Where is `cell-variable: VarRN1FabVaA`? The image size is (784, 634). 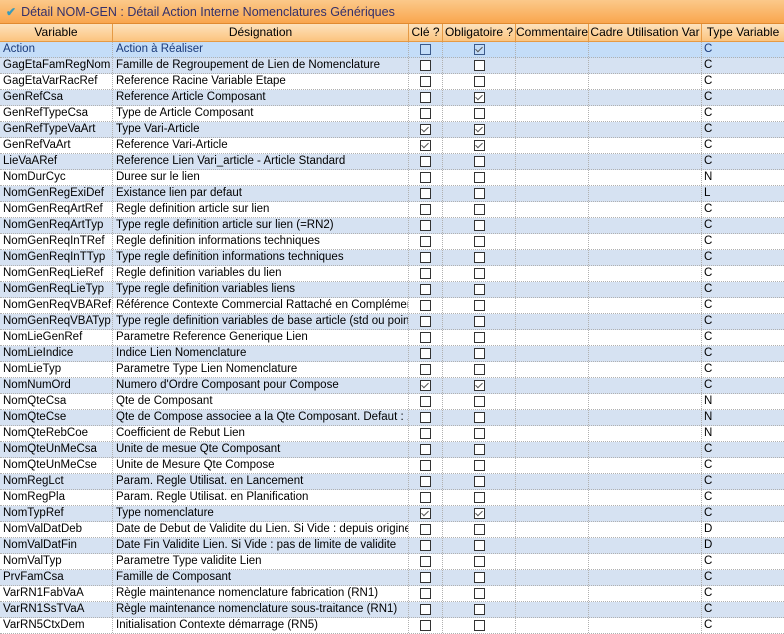
cell-variable: VarRN1FabVaA is located at coordinates (56, 593).